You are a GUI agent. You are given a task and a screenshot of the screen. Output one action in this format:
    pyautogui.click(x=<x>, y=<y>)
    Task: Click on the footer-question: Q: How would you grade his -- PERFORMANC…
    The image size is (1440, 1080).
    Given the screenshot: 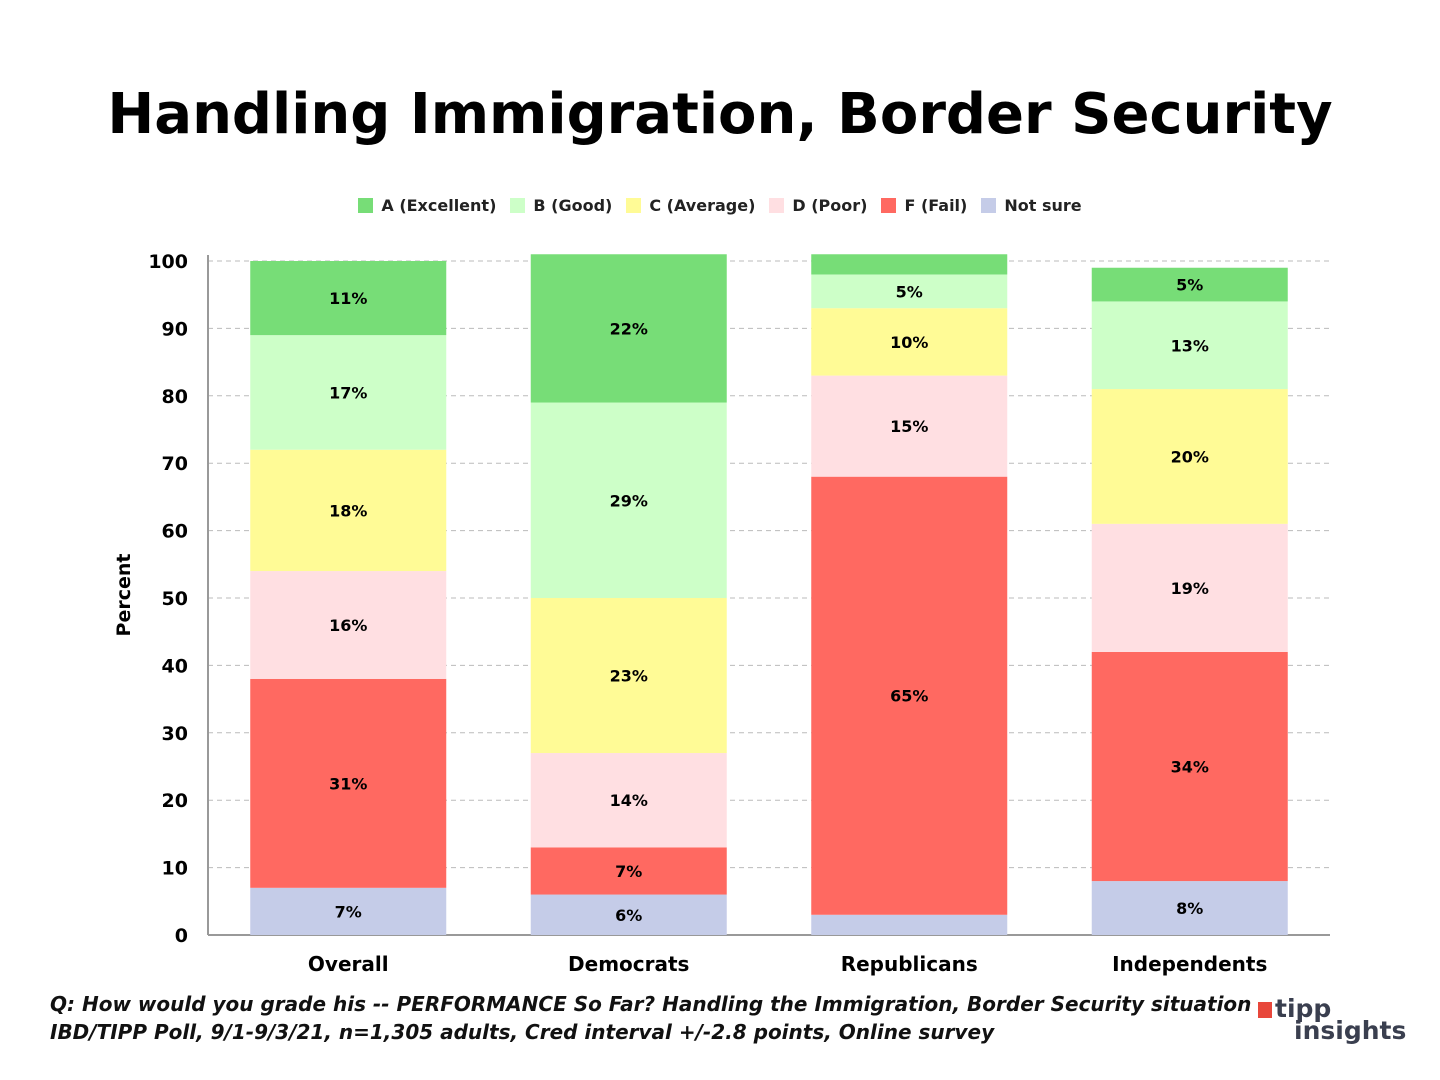 What is the action you would take?
    pyautogui.click(x=651, y=1004)
    